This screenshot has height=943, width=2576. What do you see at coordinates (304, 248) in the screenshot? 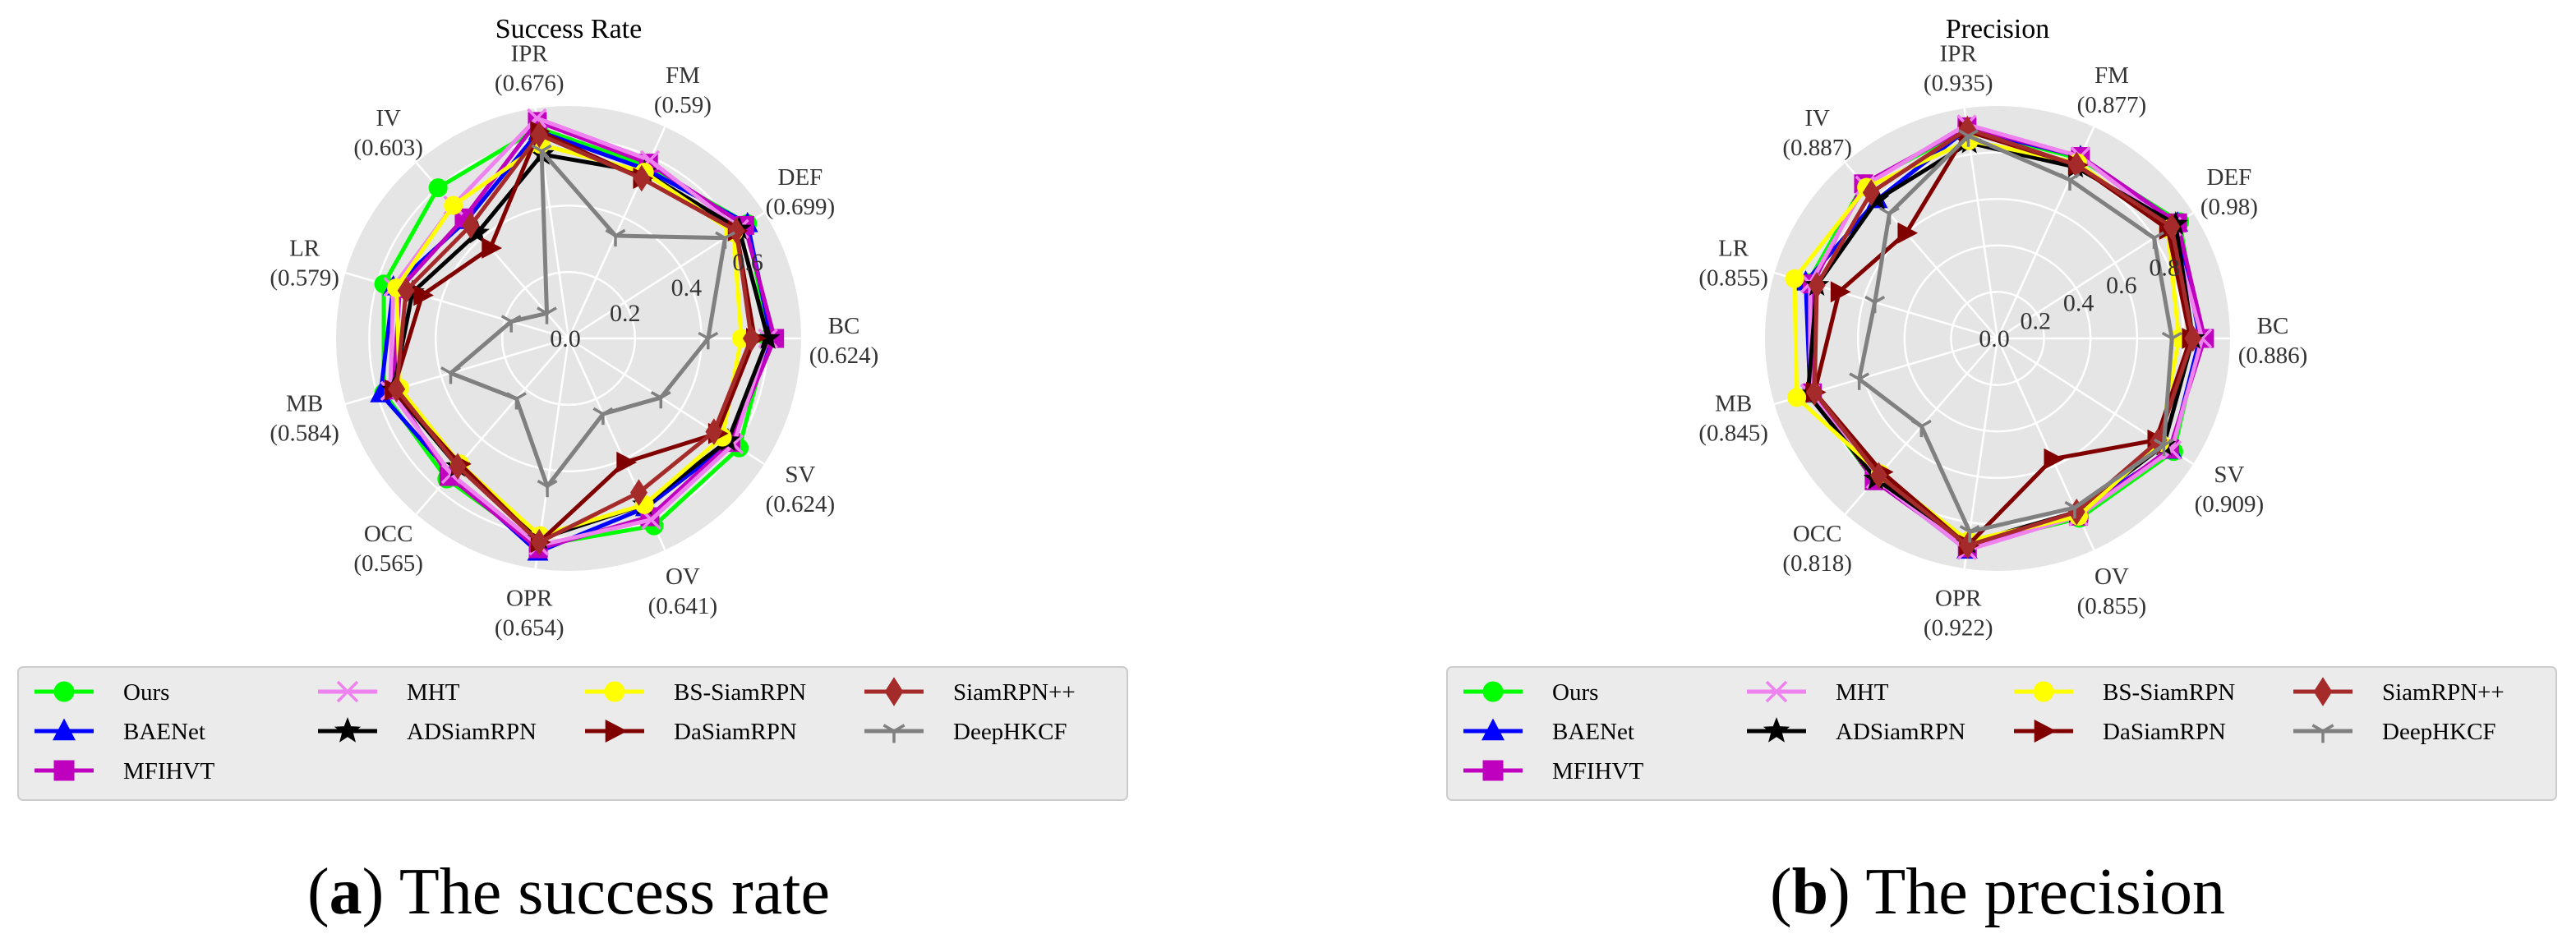
I see `category-label: LR` at bounding box center [304, 248].